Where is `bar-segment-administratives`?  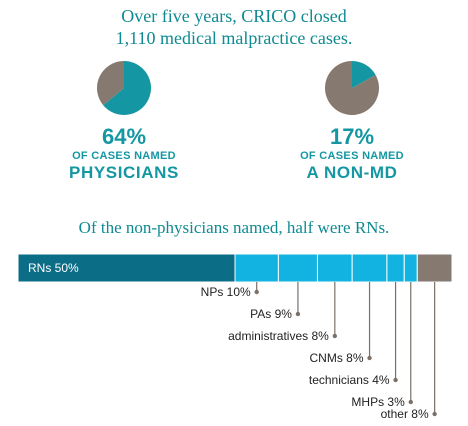 bar-segment-administratives is located at coordinates (334, 268).